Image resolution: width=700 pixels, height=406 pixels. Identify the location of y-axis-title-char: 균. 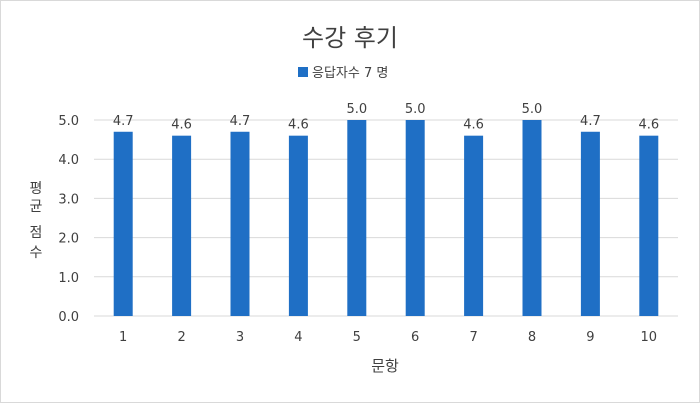
(36, 207).